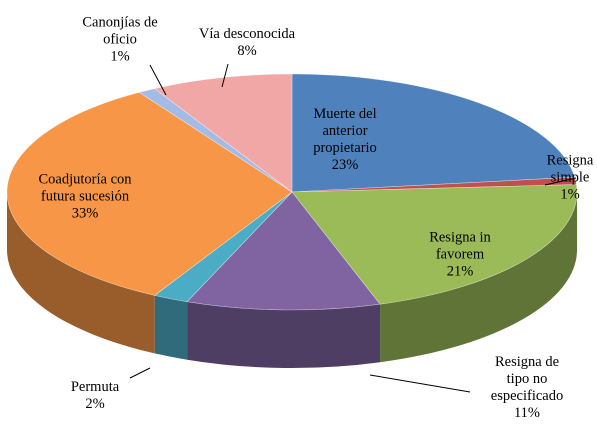 The height and width of the screenshot is (426, 597). I want to click on data-label: Permuta 2%, so click(95, 396).